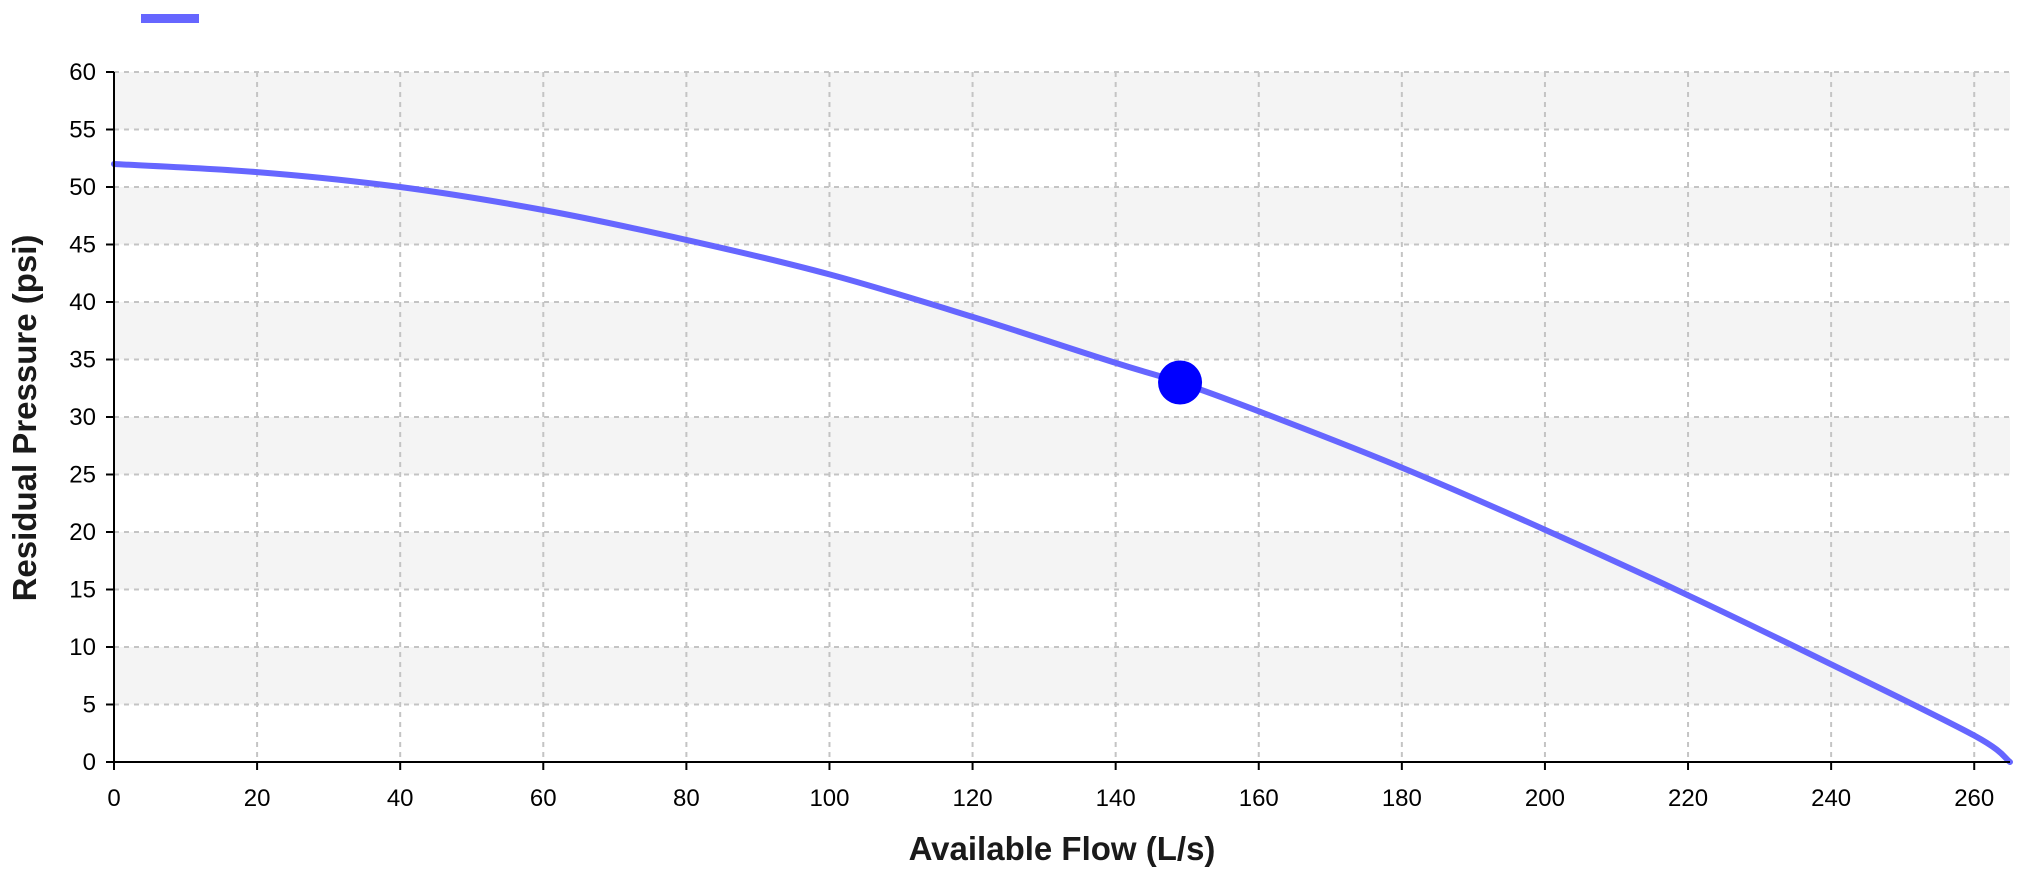 This screenshot has width=2021, height=869. I want to click on x-tick-label: 200, so click(1545, 798).